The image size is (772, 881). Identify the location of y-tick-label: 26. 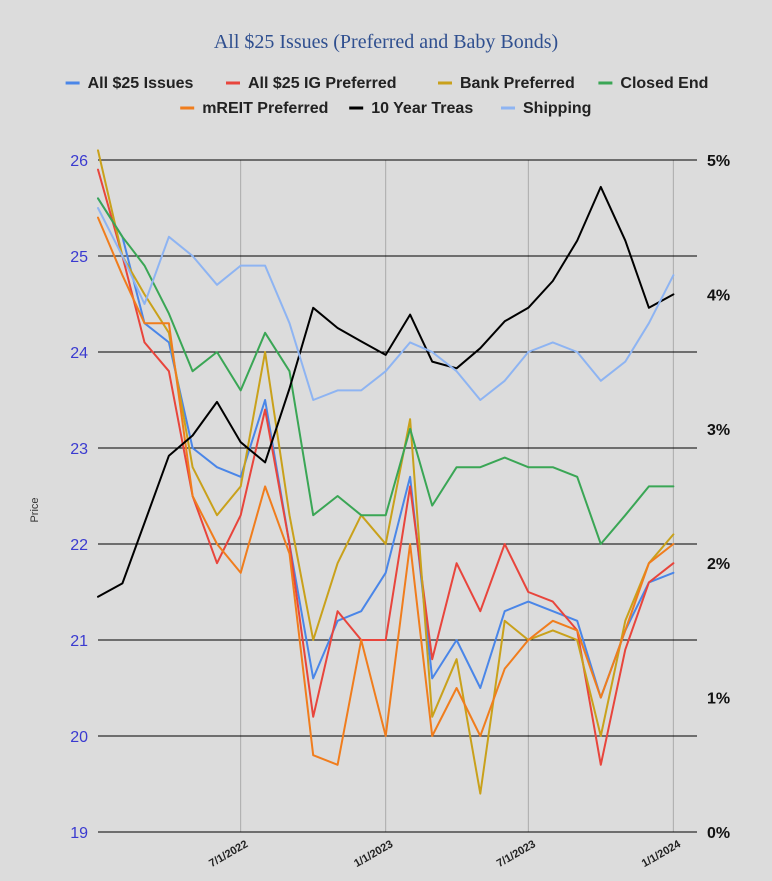
(79, 161).